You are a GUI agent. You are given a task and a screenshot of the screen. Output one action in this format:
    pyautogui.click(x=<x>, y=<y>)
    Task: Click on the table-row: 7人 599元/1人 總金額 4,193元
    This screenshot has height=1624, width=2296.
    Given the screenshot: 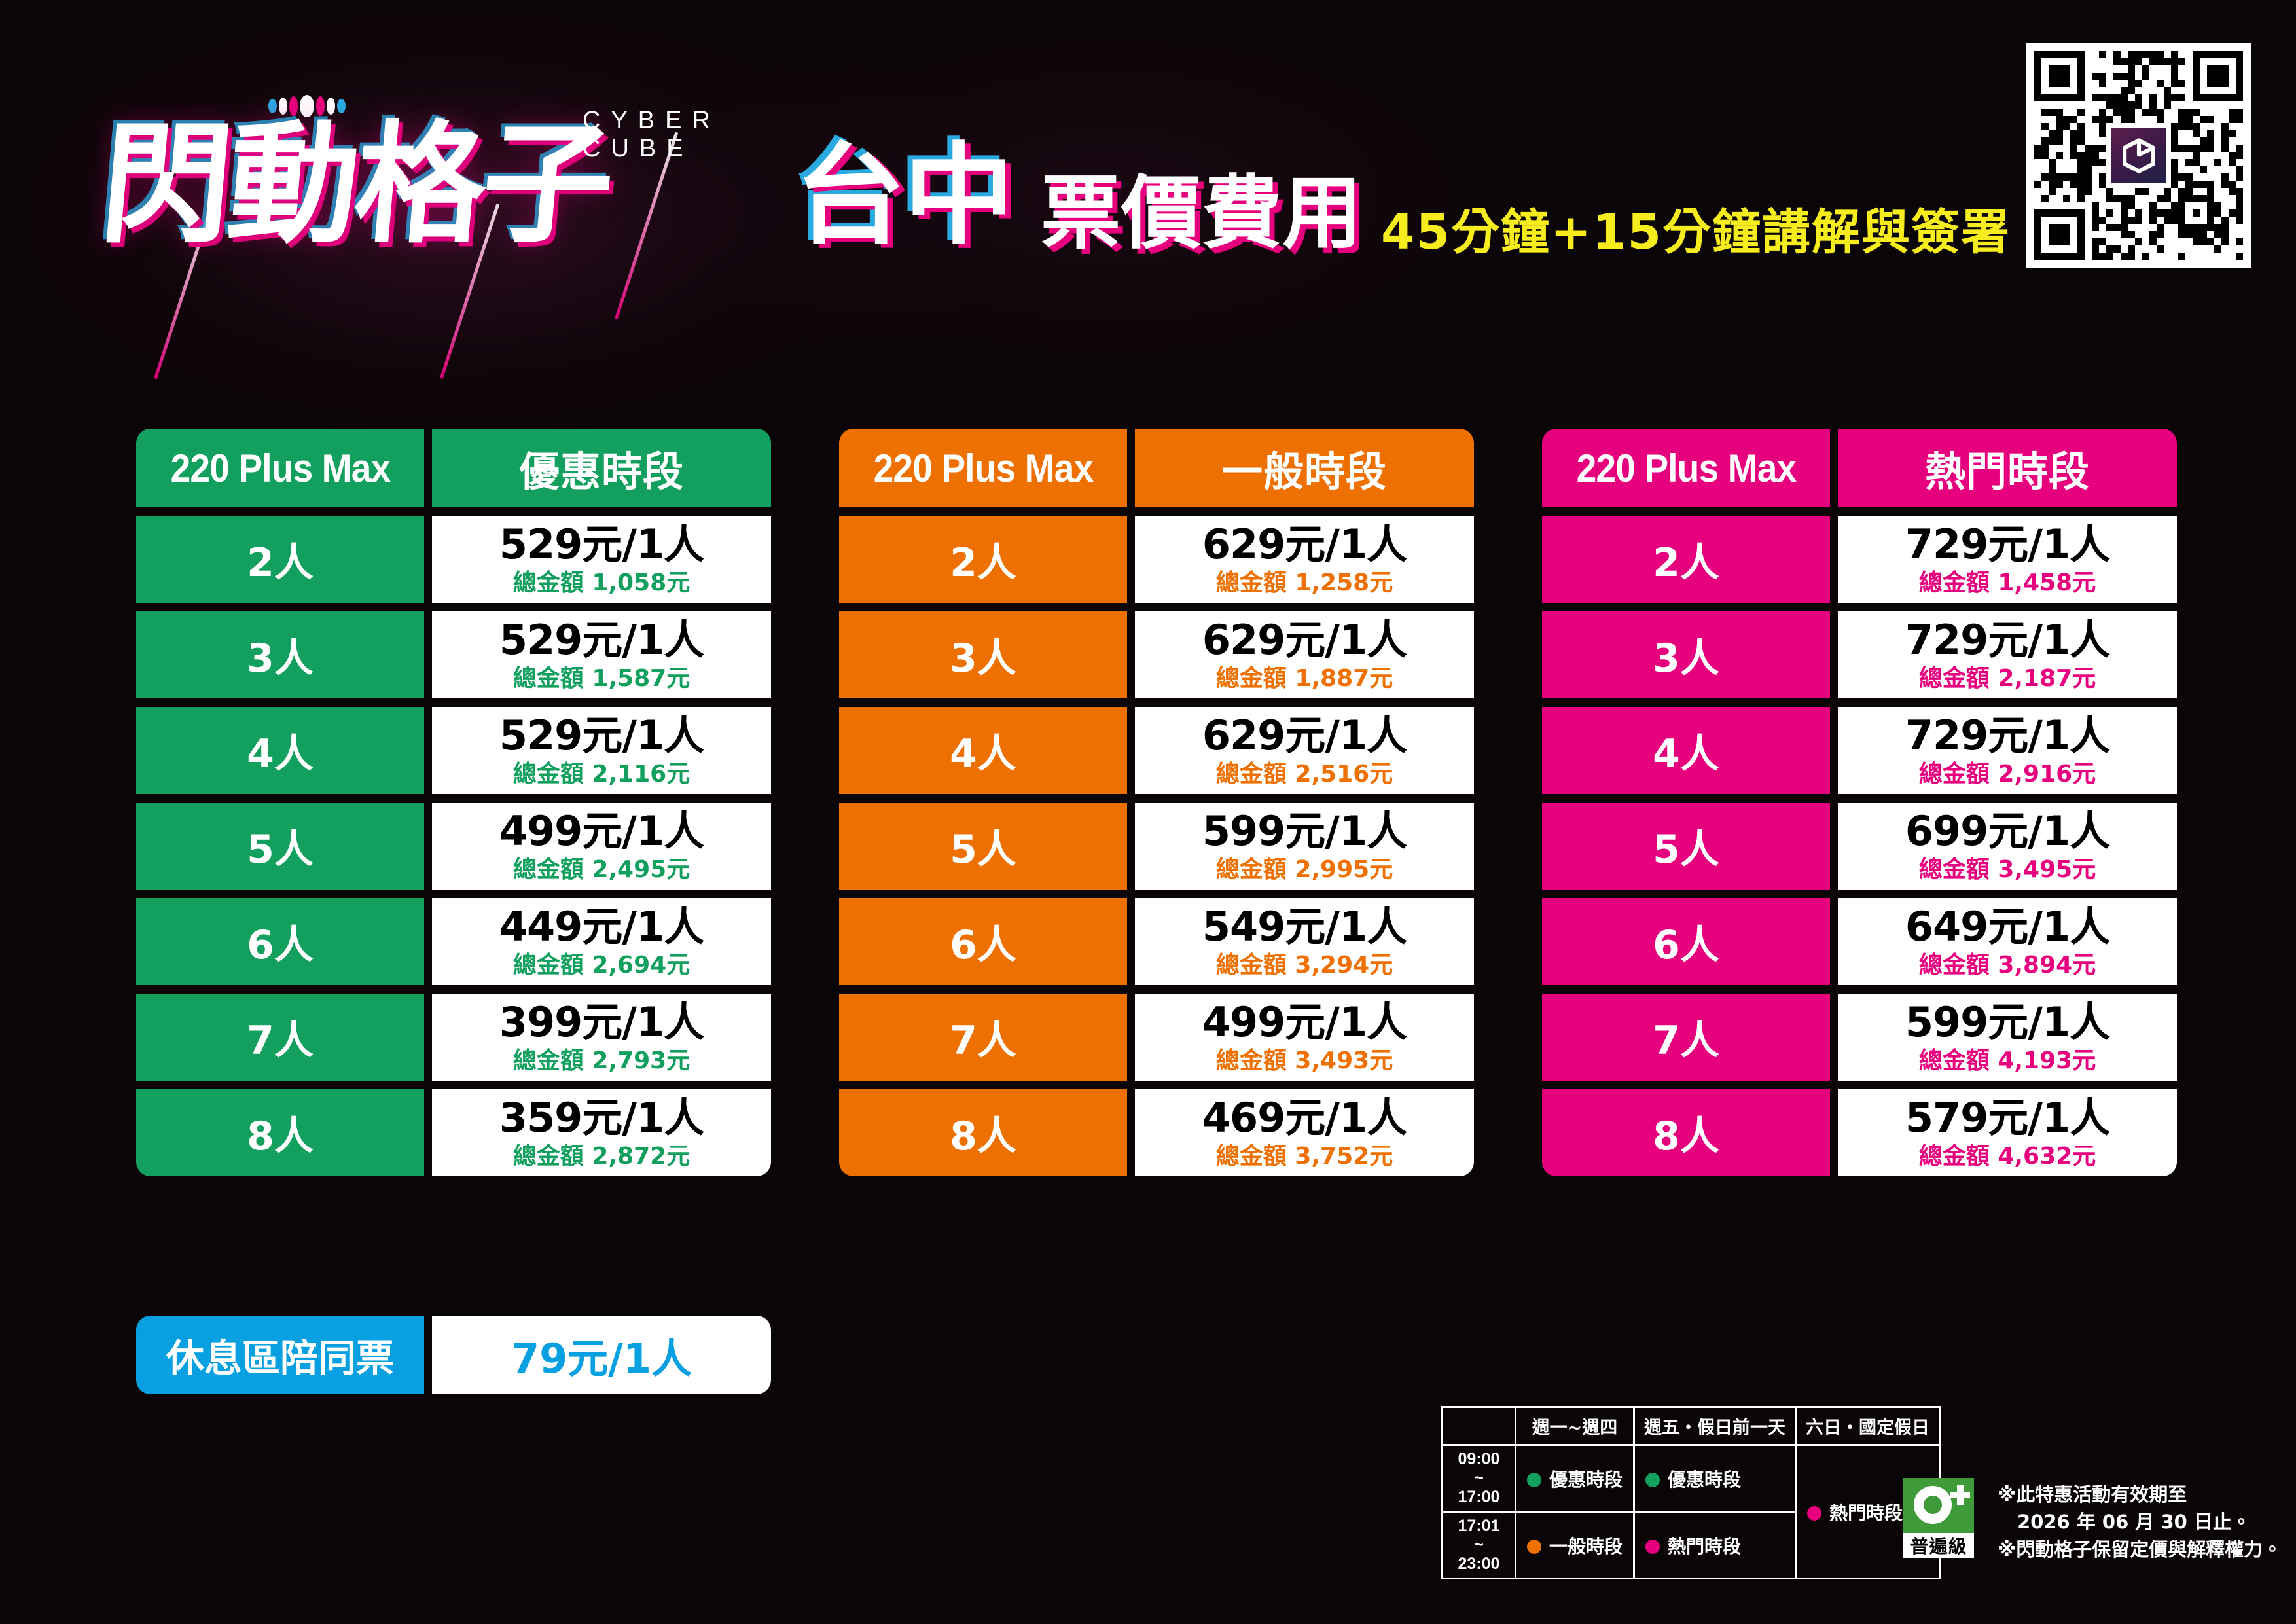 What is the action you would take?
    pyautogui.click(x=1859, y=1037)
    